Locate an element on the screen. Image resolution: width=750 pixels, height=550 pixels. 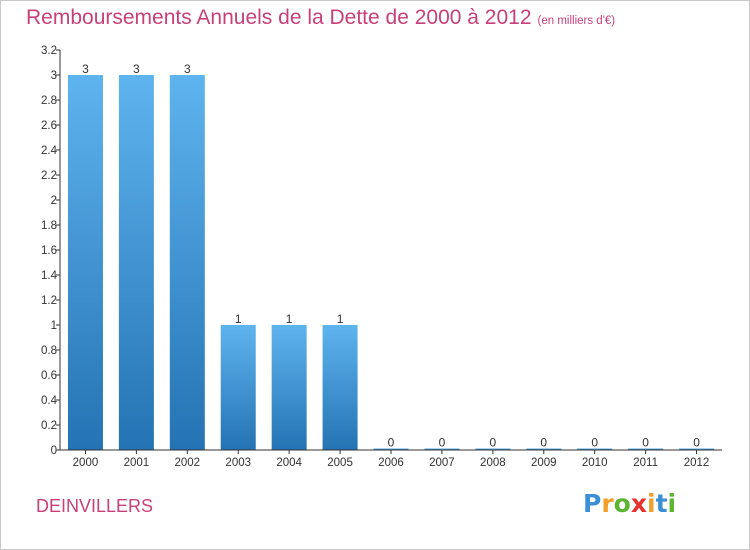
y-tick-label: 2.6 is located at coordinates (49, 126).